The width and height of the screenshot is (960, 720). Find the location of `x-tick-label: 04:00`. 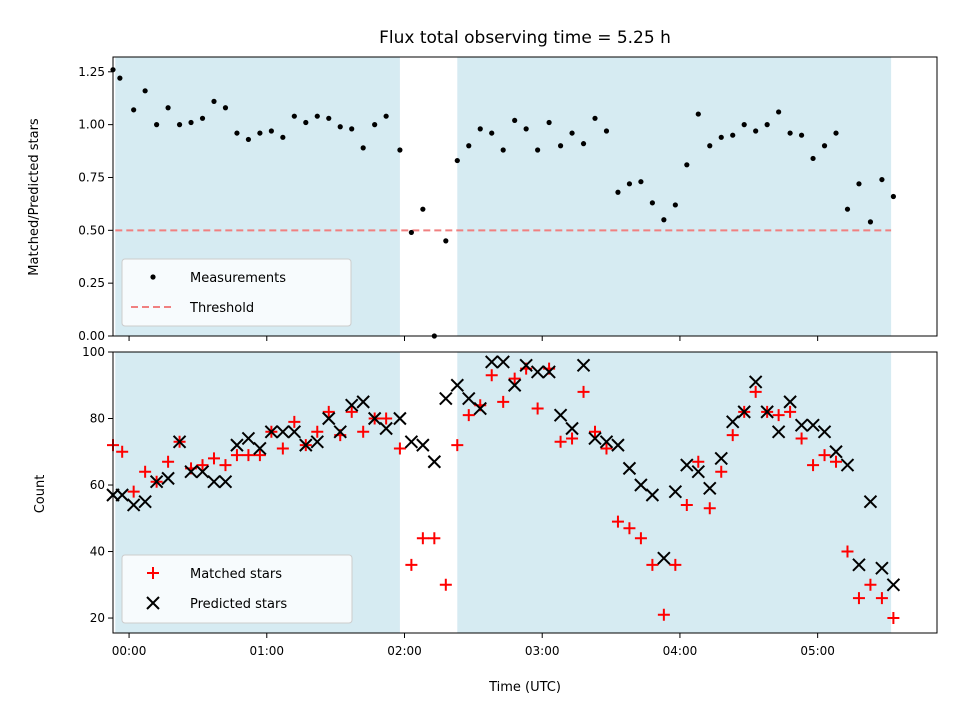

x-tick-label: 04:00 is located at coordinates (680, 651).